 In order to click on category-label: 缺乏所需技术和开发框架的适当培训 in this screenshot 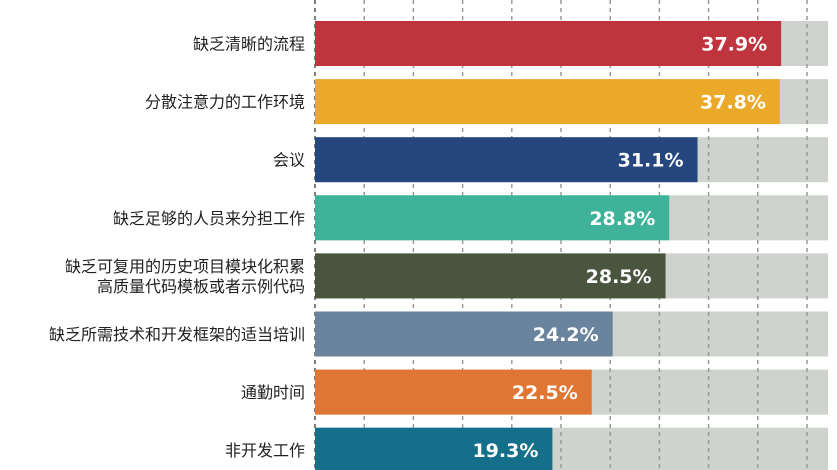, I will do `click(177, 334)`.